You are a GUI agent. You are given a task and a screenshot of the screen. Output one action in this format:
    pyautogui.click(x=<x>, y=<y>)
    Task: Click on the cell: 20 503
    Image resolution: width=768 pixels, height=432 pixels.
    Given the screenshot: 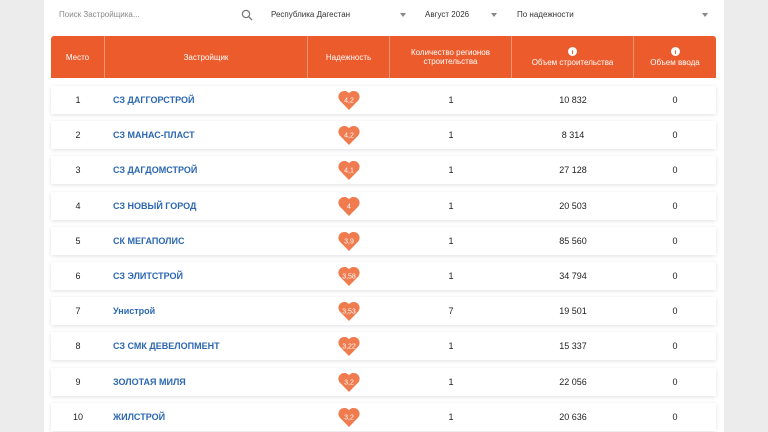 What is the action you would take?
    pyautogui.click(x=573, y=205)
    